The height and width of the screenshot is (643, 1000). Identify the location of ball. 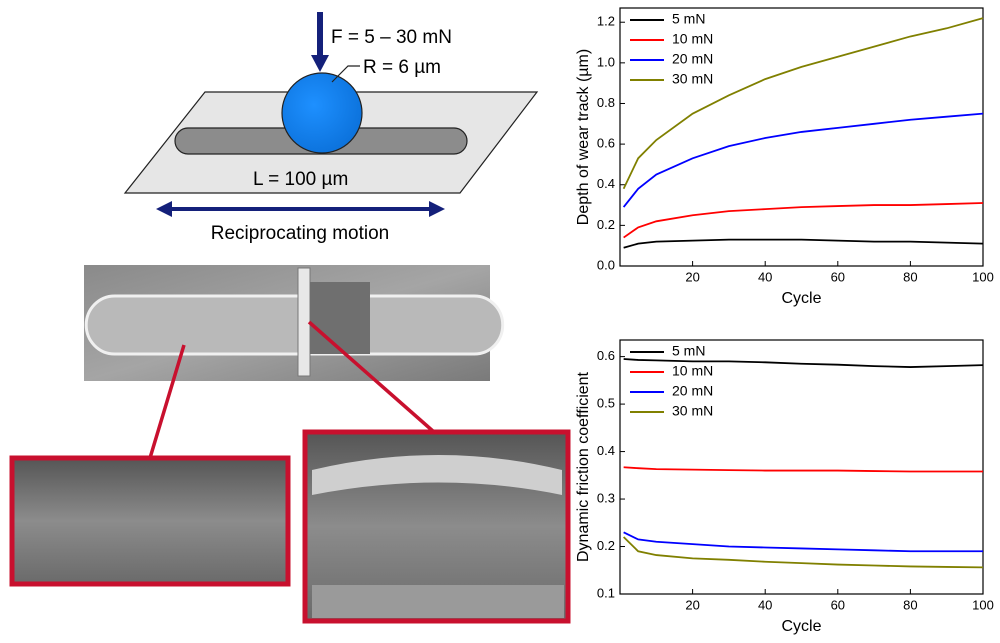
(322, 113).